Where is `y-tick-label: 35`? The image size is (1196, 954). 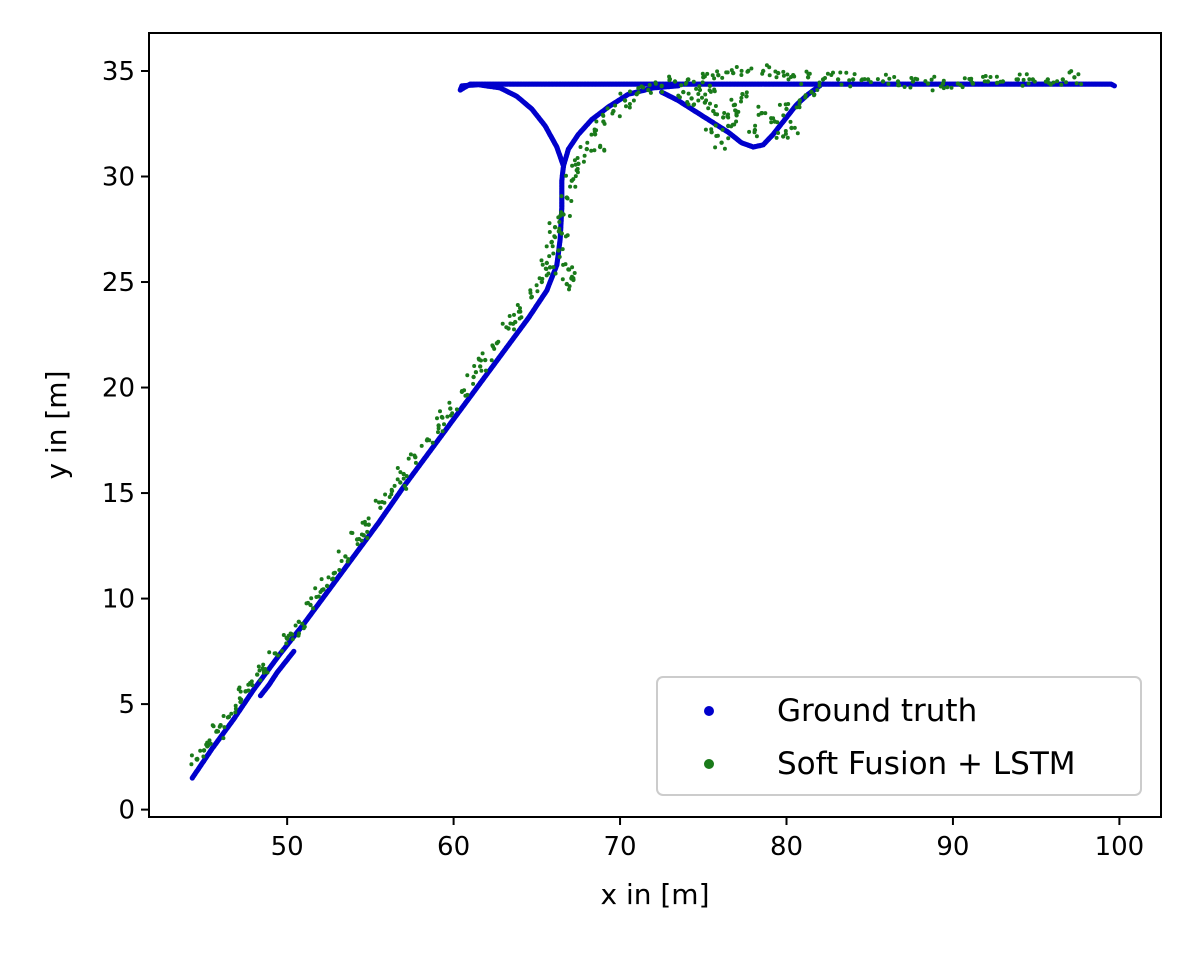
y-tick-label: 35 is located at coordinates (118, 72).